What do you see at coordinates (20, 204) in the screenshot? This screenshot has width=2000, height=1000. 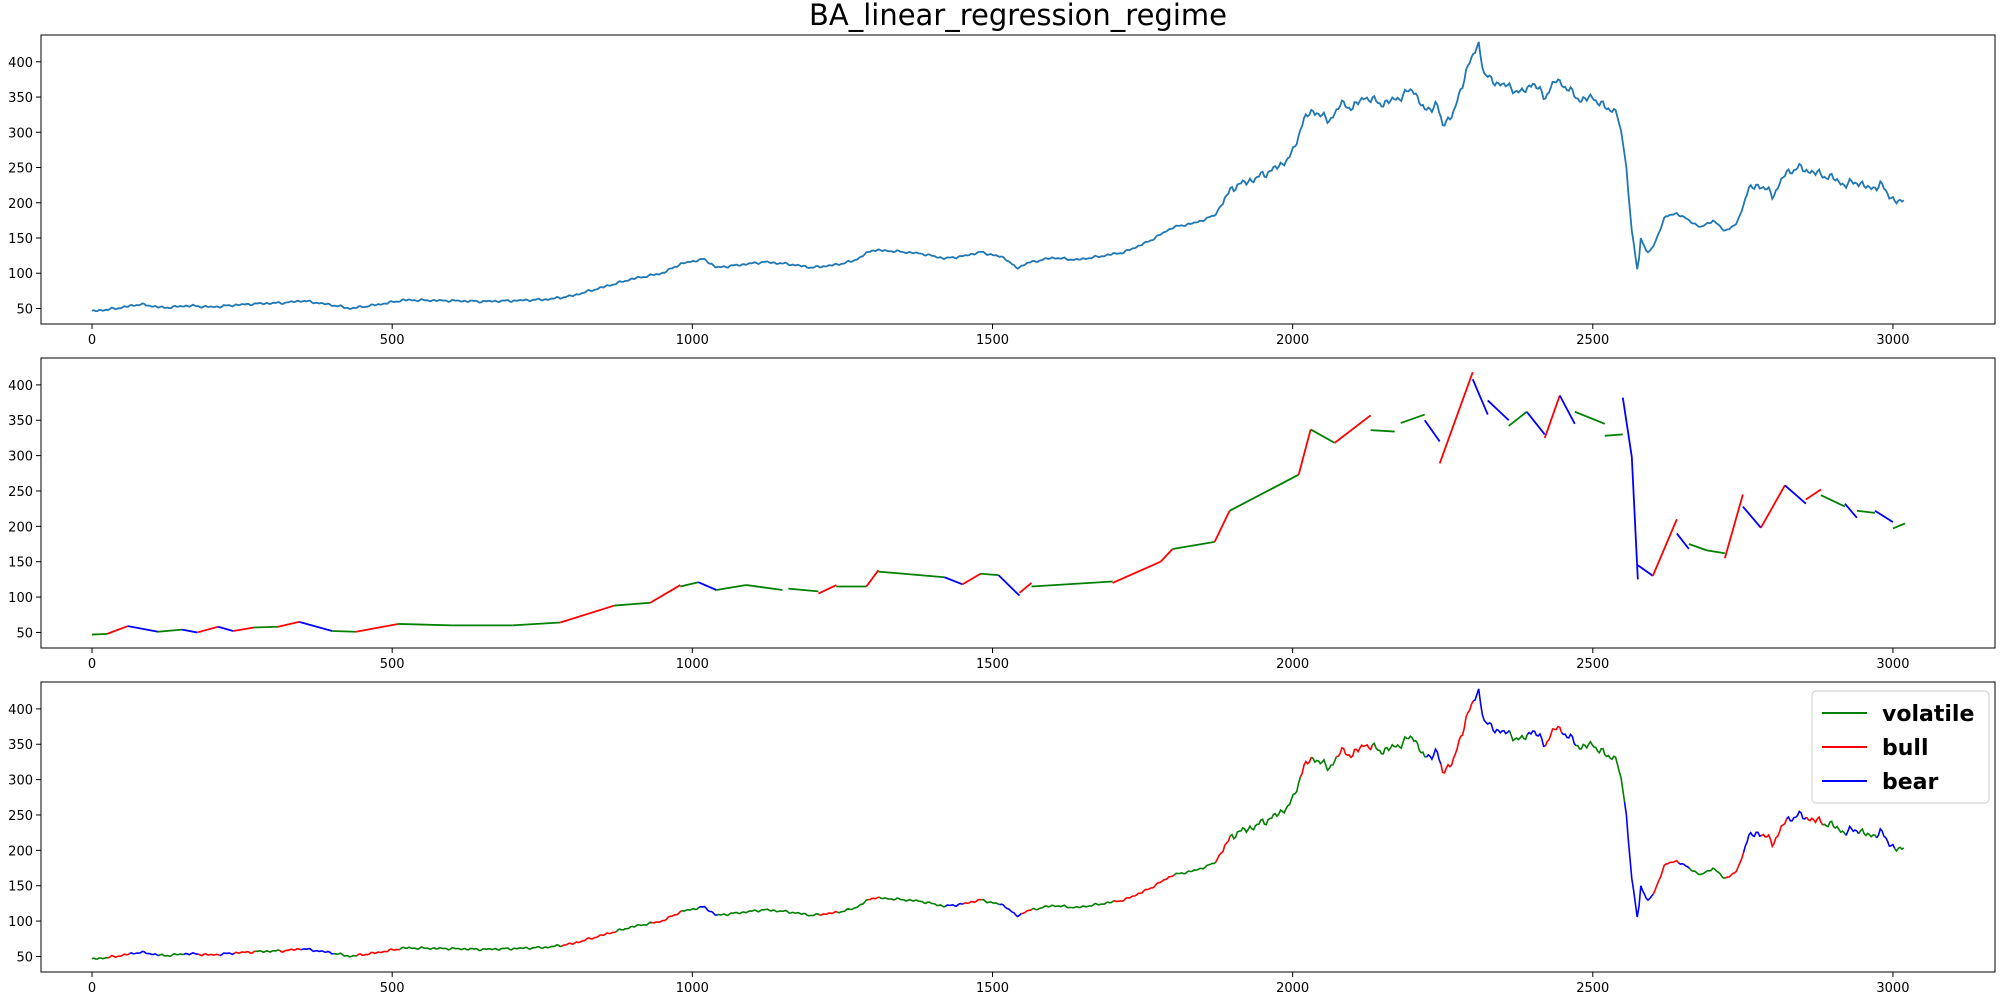 I see `y-tick-label: 200` at bounding box center [20, 204].